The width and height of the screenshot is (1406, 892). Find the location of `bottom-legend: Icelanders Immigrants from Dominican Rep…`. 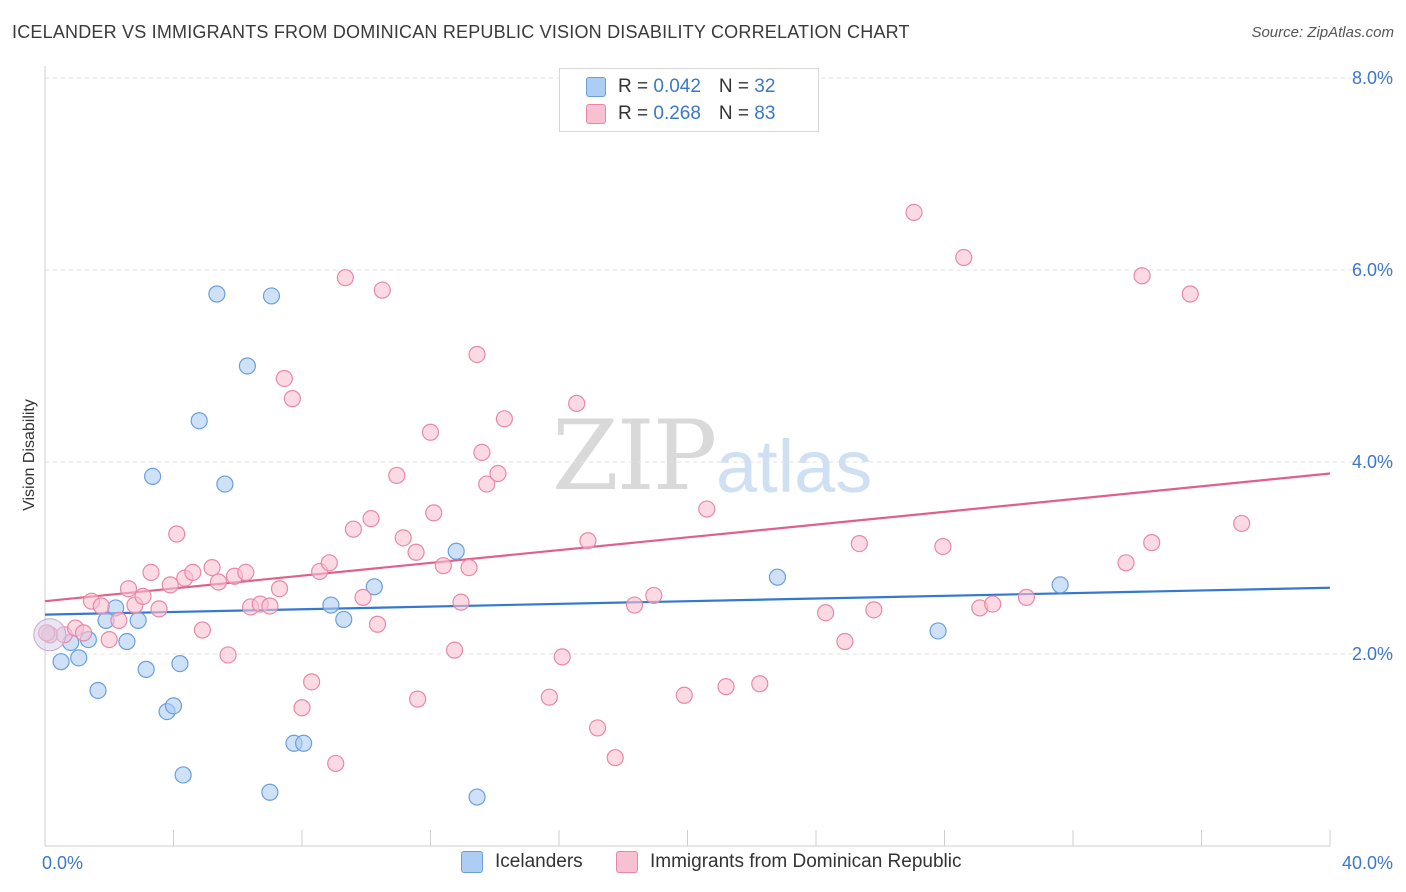

bottom-legend: Icelanders Immigrants from Dominican Rep… is located at coordinates (703, 865).